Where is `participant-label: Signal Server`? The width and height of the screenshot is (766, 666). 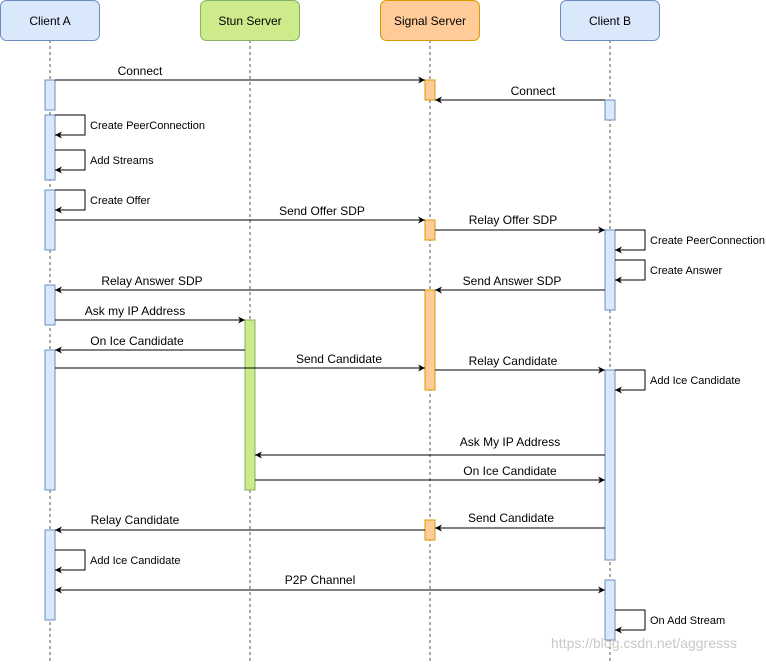
participant-label: Signal Server is located at coordinates (430, 21).